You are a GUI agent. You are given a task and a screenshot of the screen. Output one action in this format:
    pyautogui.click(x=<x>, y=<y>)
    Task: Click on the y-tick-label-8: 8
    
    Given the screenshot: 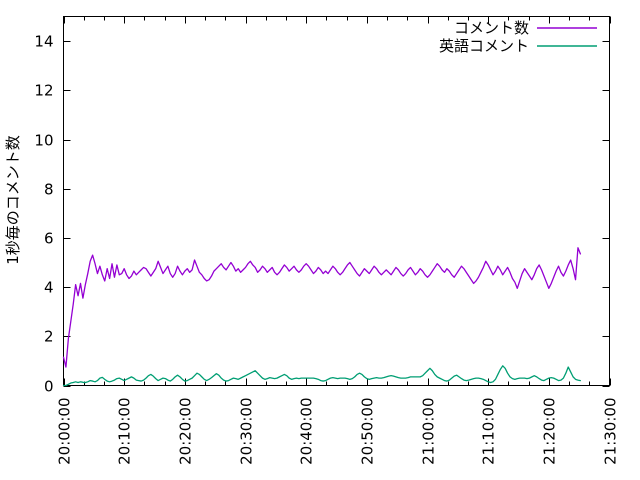 What is the action you would take?
    pyautogui.click(x=49, y=190)
    